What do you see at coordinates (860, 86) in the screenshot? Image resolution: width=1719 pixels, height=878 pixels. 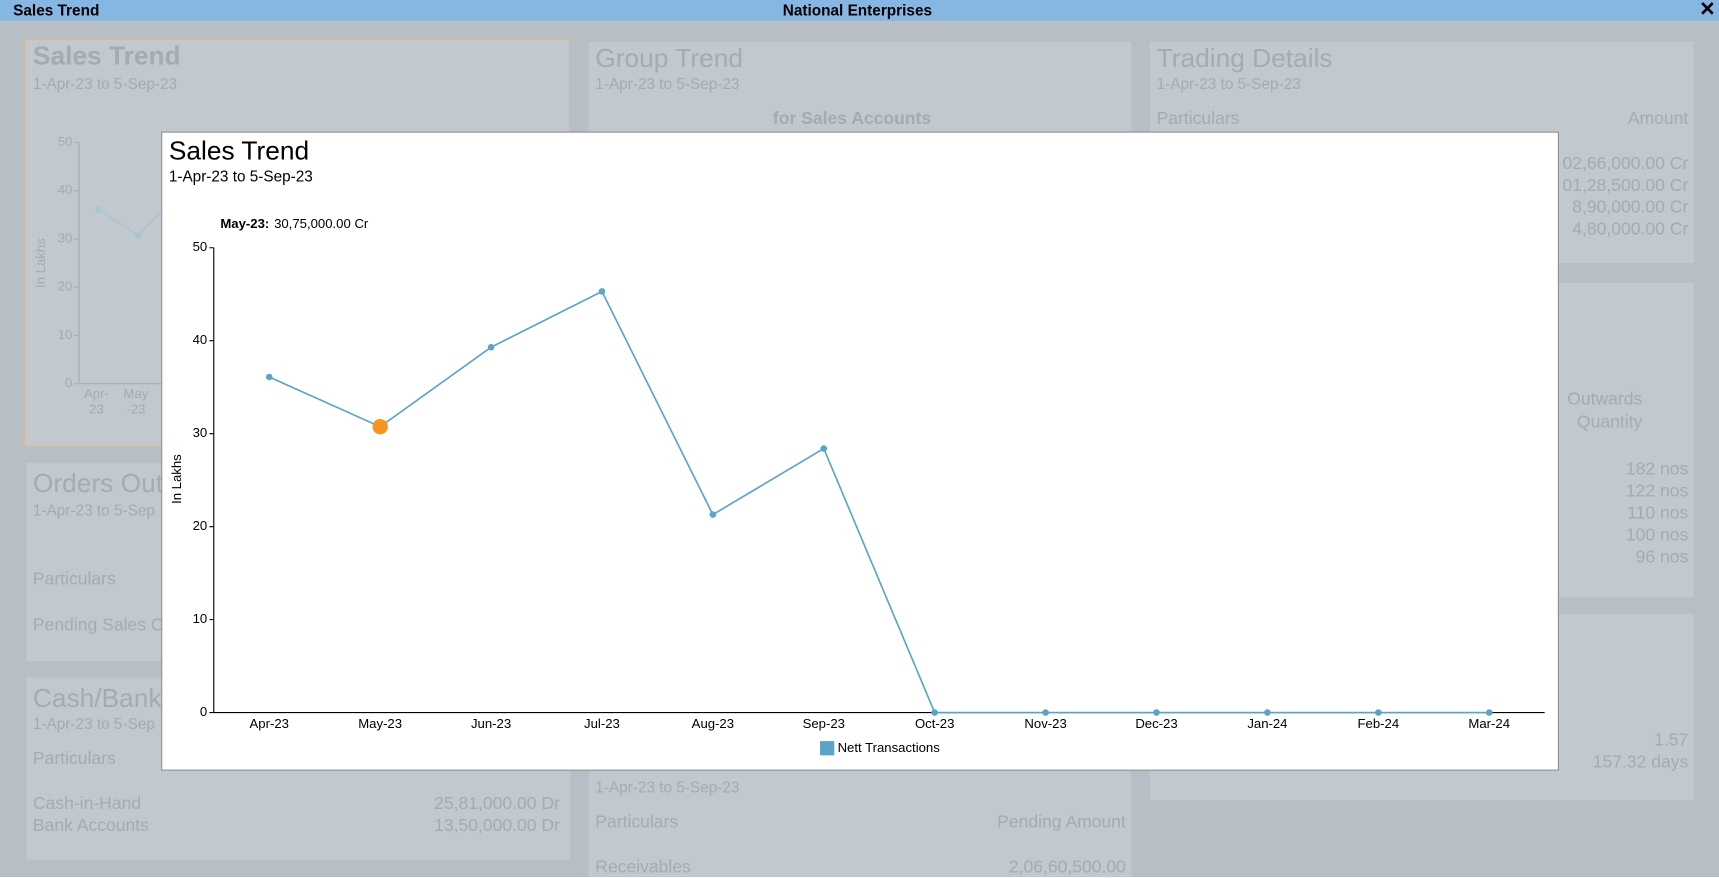 I see `group-trend-panel` at bounding box center [860, 86].